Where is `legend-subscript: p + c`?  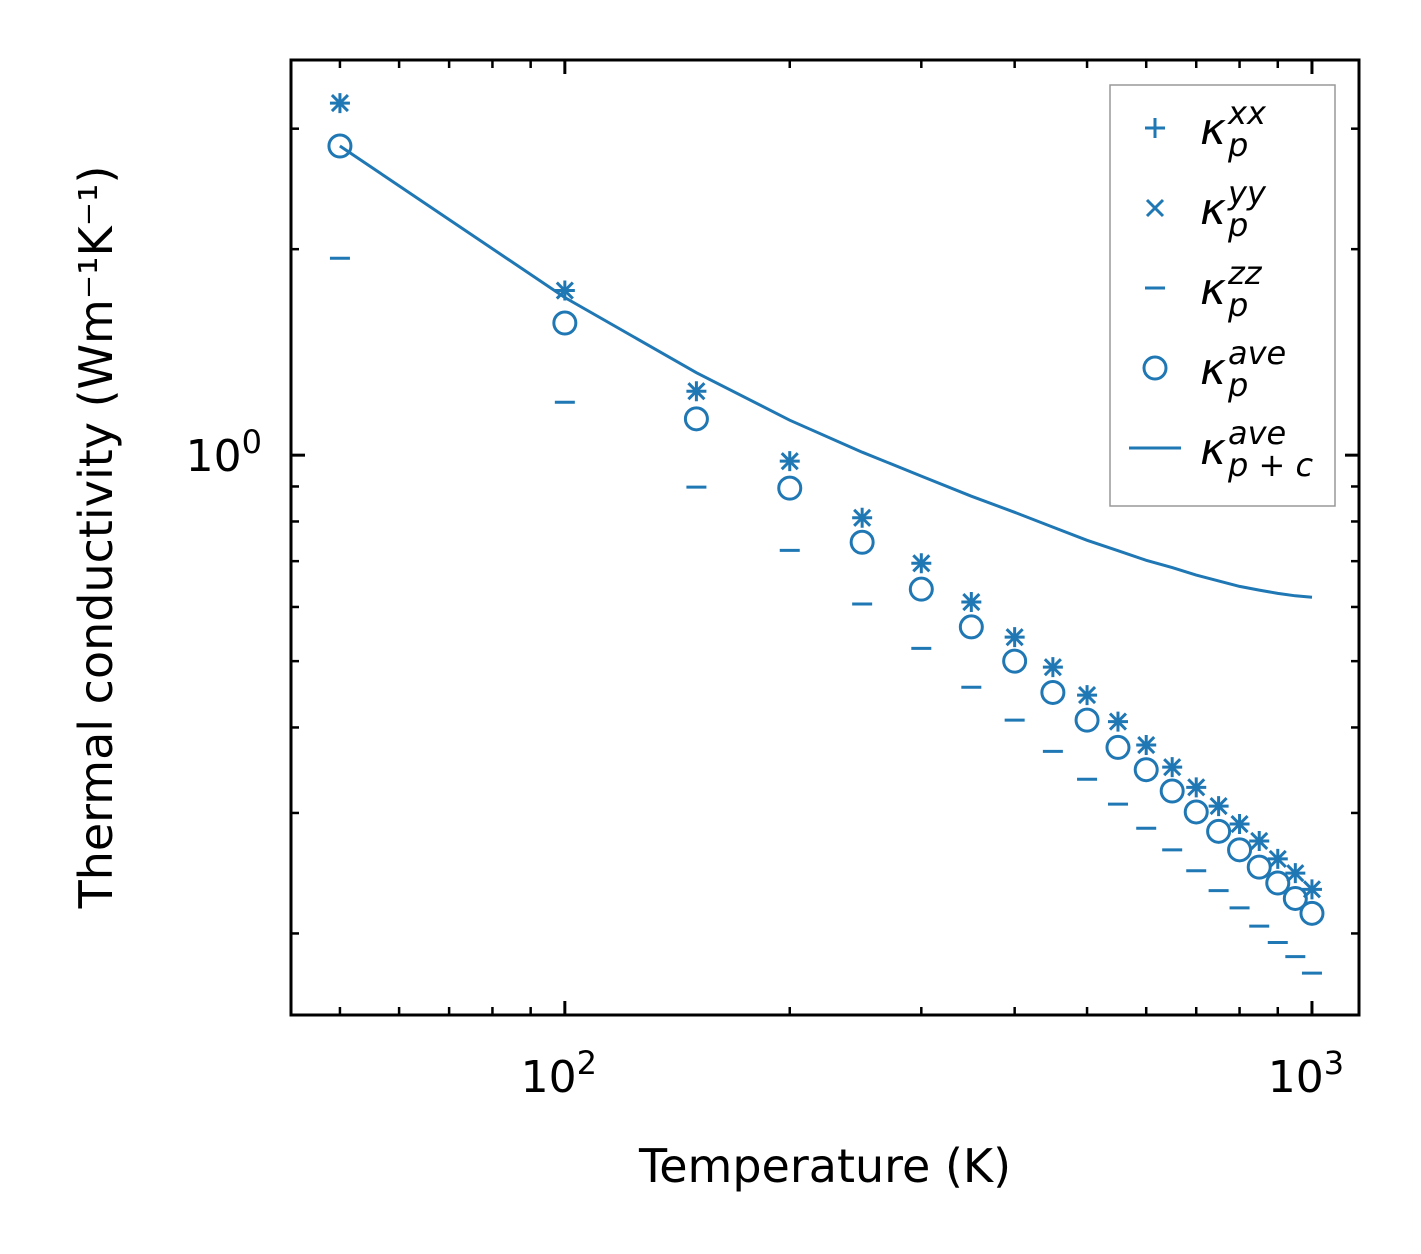
legend-subscript: p + c is located at coordinates (1270, 465).